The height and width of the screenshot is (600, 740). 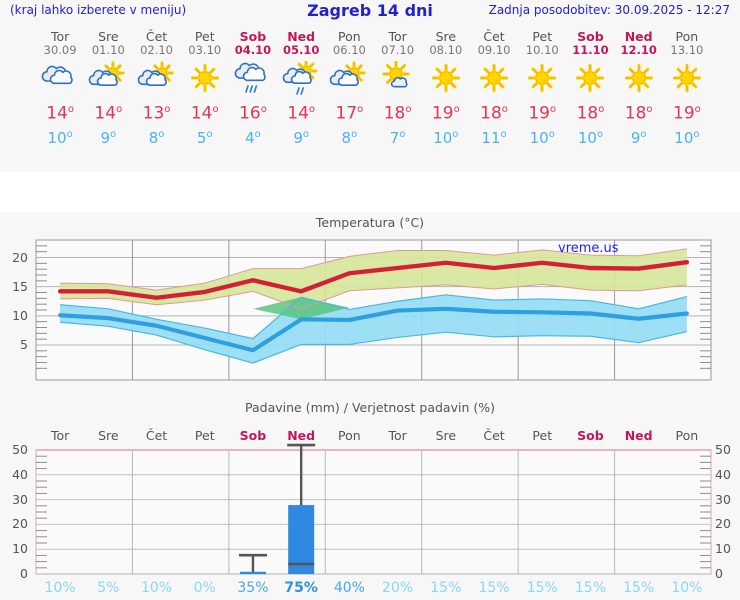 I want to click on precip-y-tick-left: 0, so click(x=24, y=573).